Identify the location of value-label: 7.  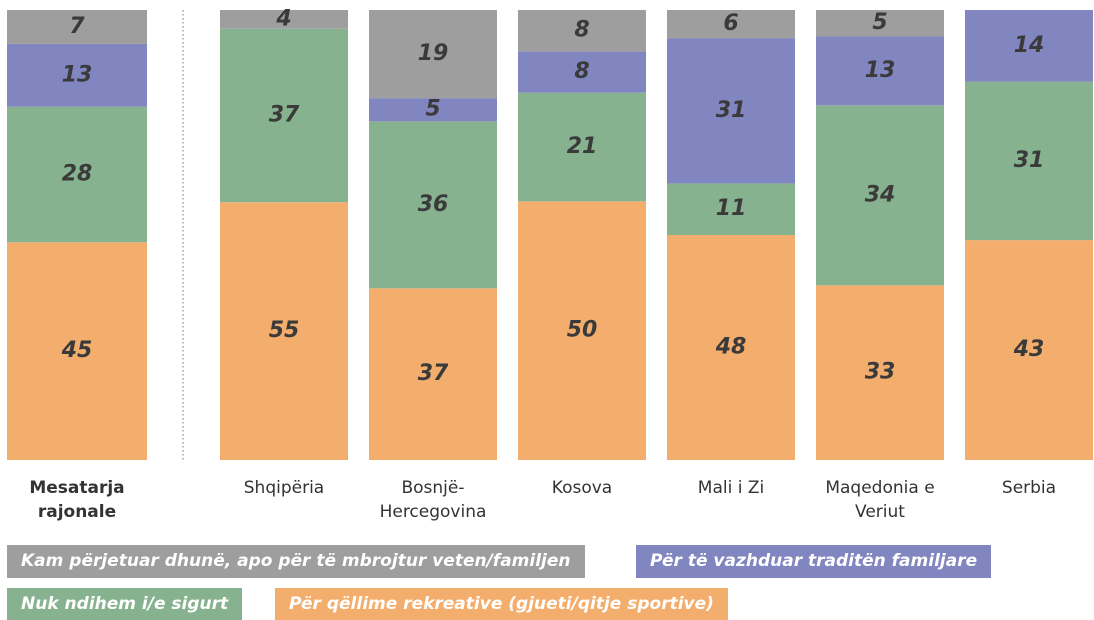
(77, 26).